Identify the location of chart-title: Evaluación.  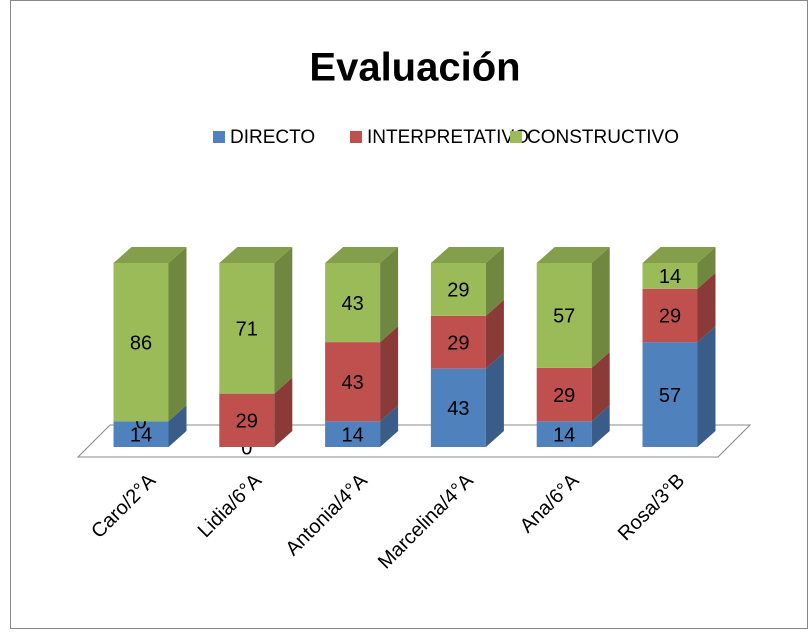
(414, 68).